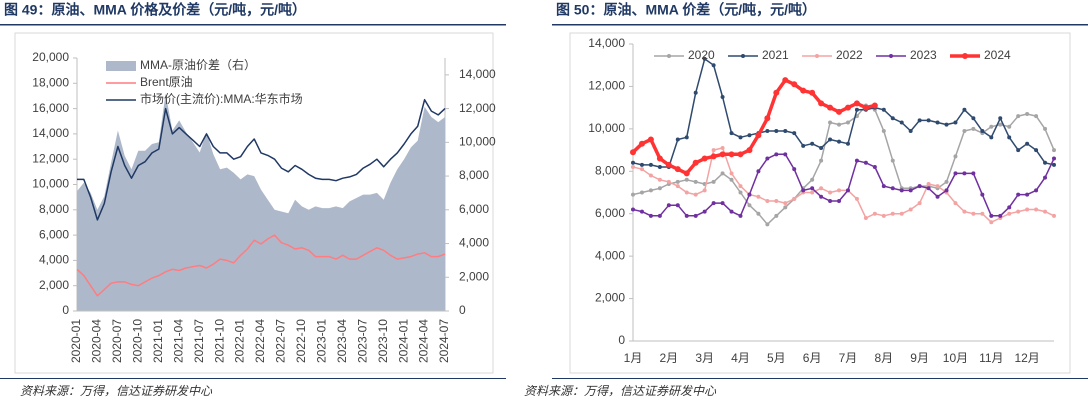 This screenshot has width=1088, height=404. I want to click on legend-marker, so click(965, 56).